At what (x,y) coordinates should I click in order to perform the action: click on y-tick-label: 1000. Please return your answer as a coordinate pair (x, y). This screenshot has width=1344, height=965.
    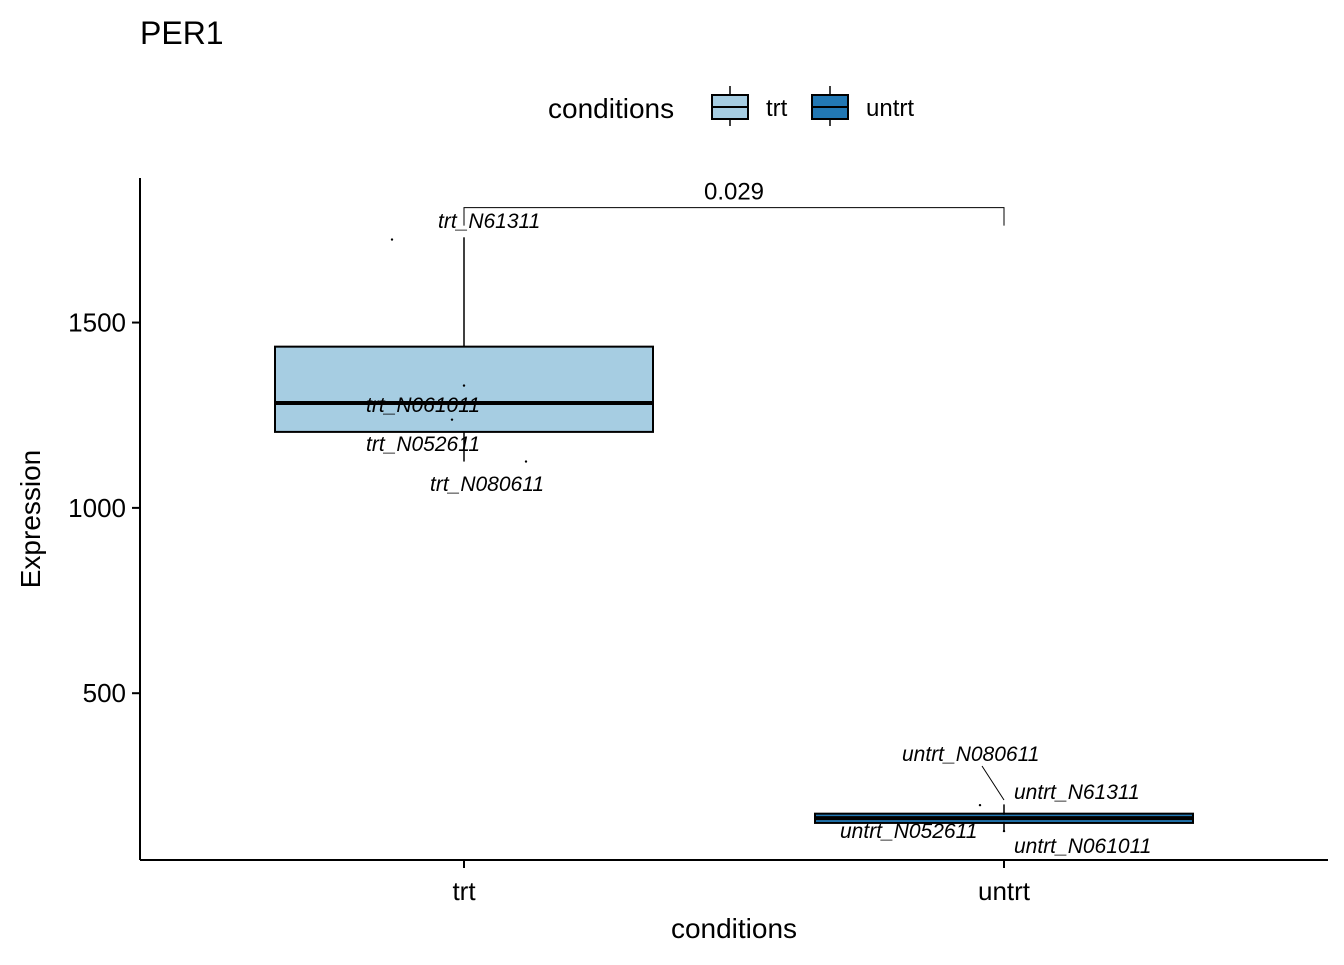
    Looking at the image, I should click on (97, 508).